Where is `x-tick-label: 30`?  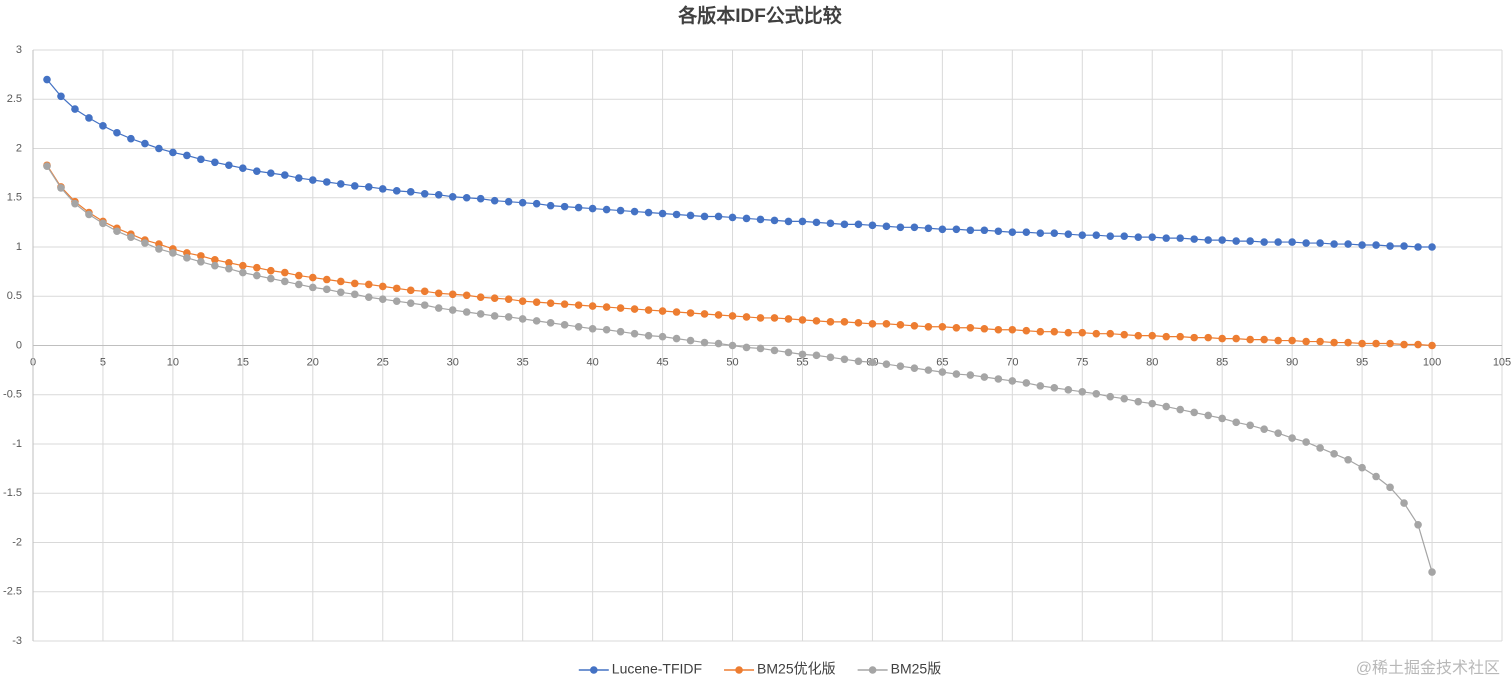 x-tick-label: 30 is located at coordinates (453, 362).